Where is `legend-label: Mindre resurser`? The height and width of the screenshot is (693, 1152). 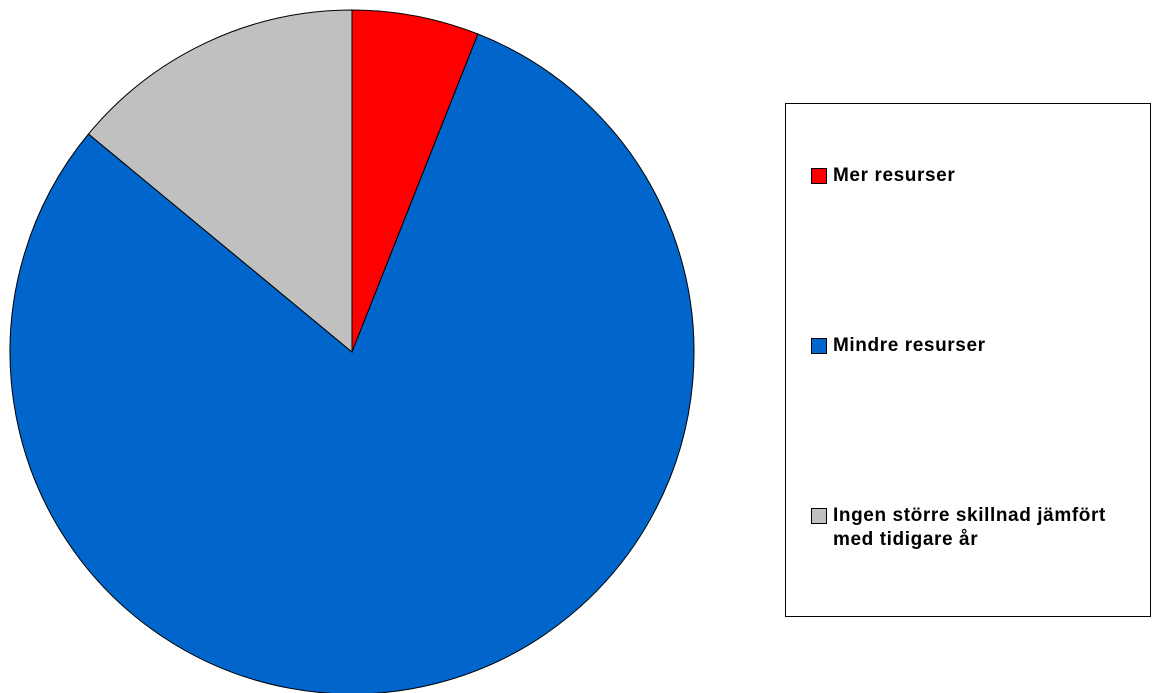
legend-label: Mindre resurser is located at coordinates (909, 345).